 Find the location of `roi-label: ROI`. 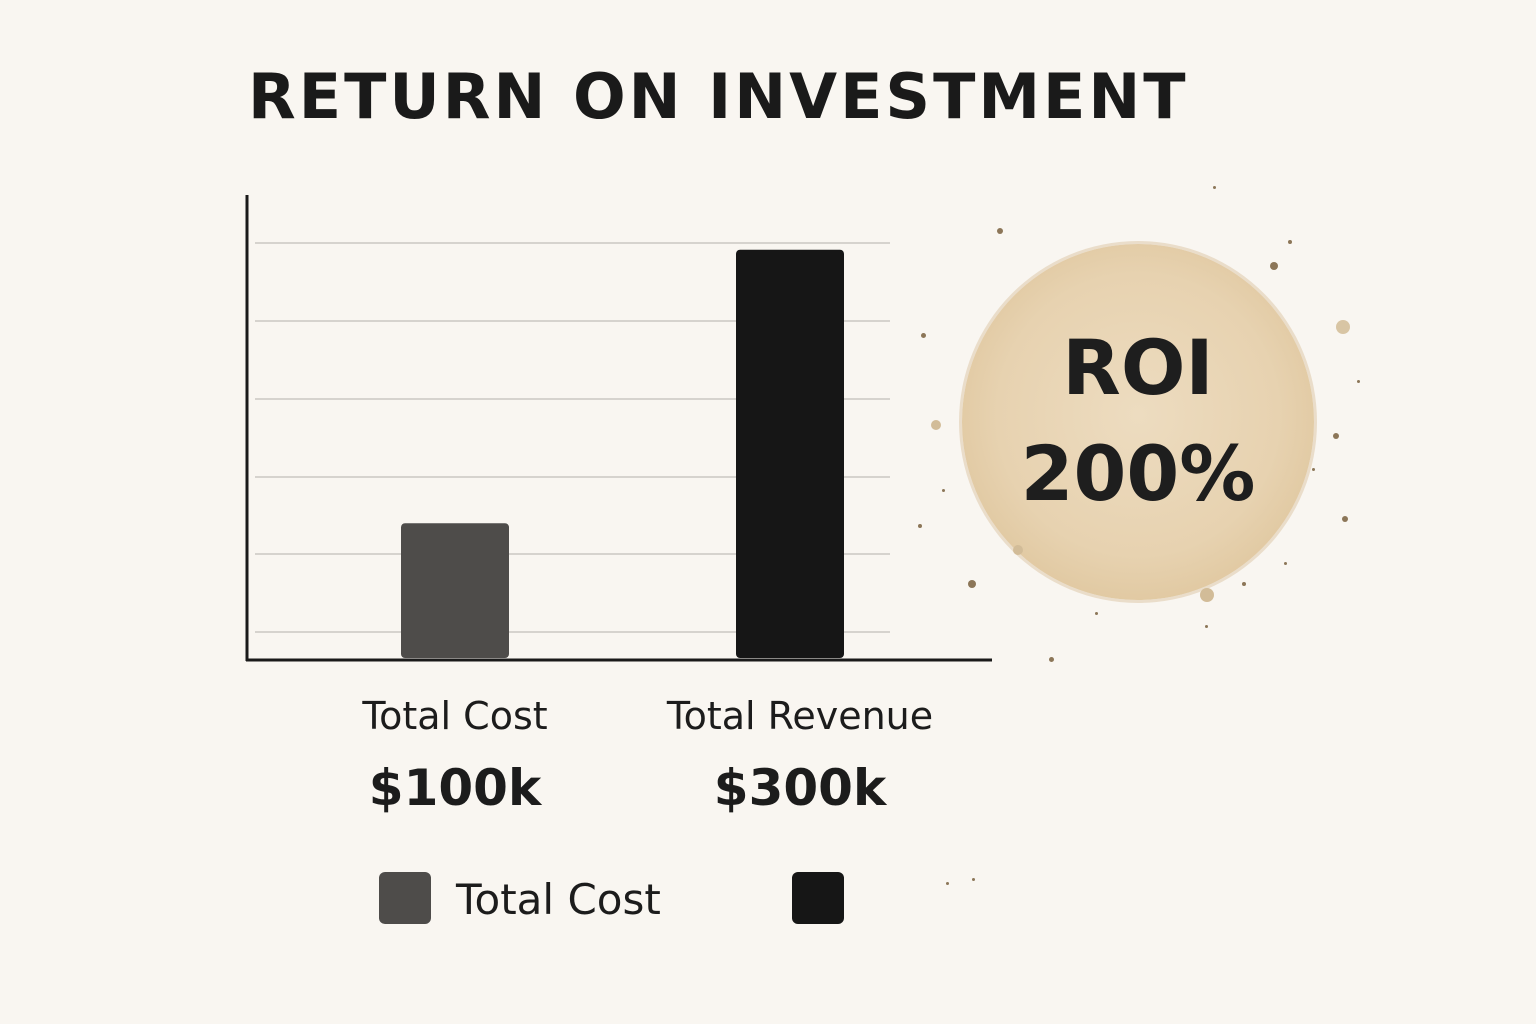

roi-label: ROI is located at coordinates (1138, 367).